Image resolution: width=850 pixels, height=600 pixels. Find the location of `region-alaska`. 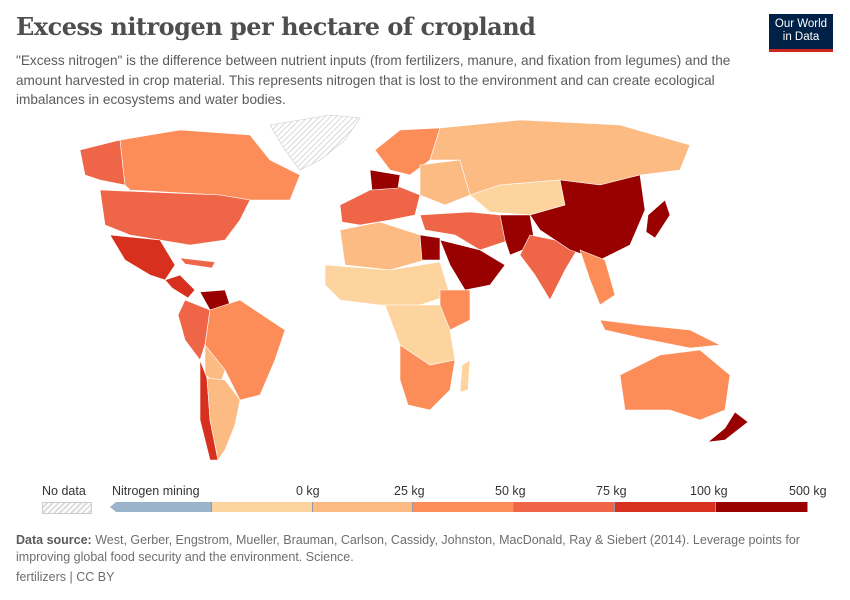

region-alaska is located at coordinates (102, 162).